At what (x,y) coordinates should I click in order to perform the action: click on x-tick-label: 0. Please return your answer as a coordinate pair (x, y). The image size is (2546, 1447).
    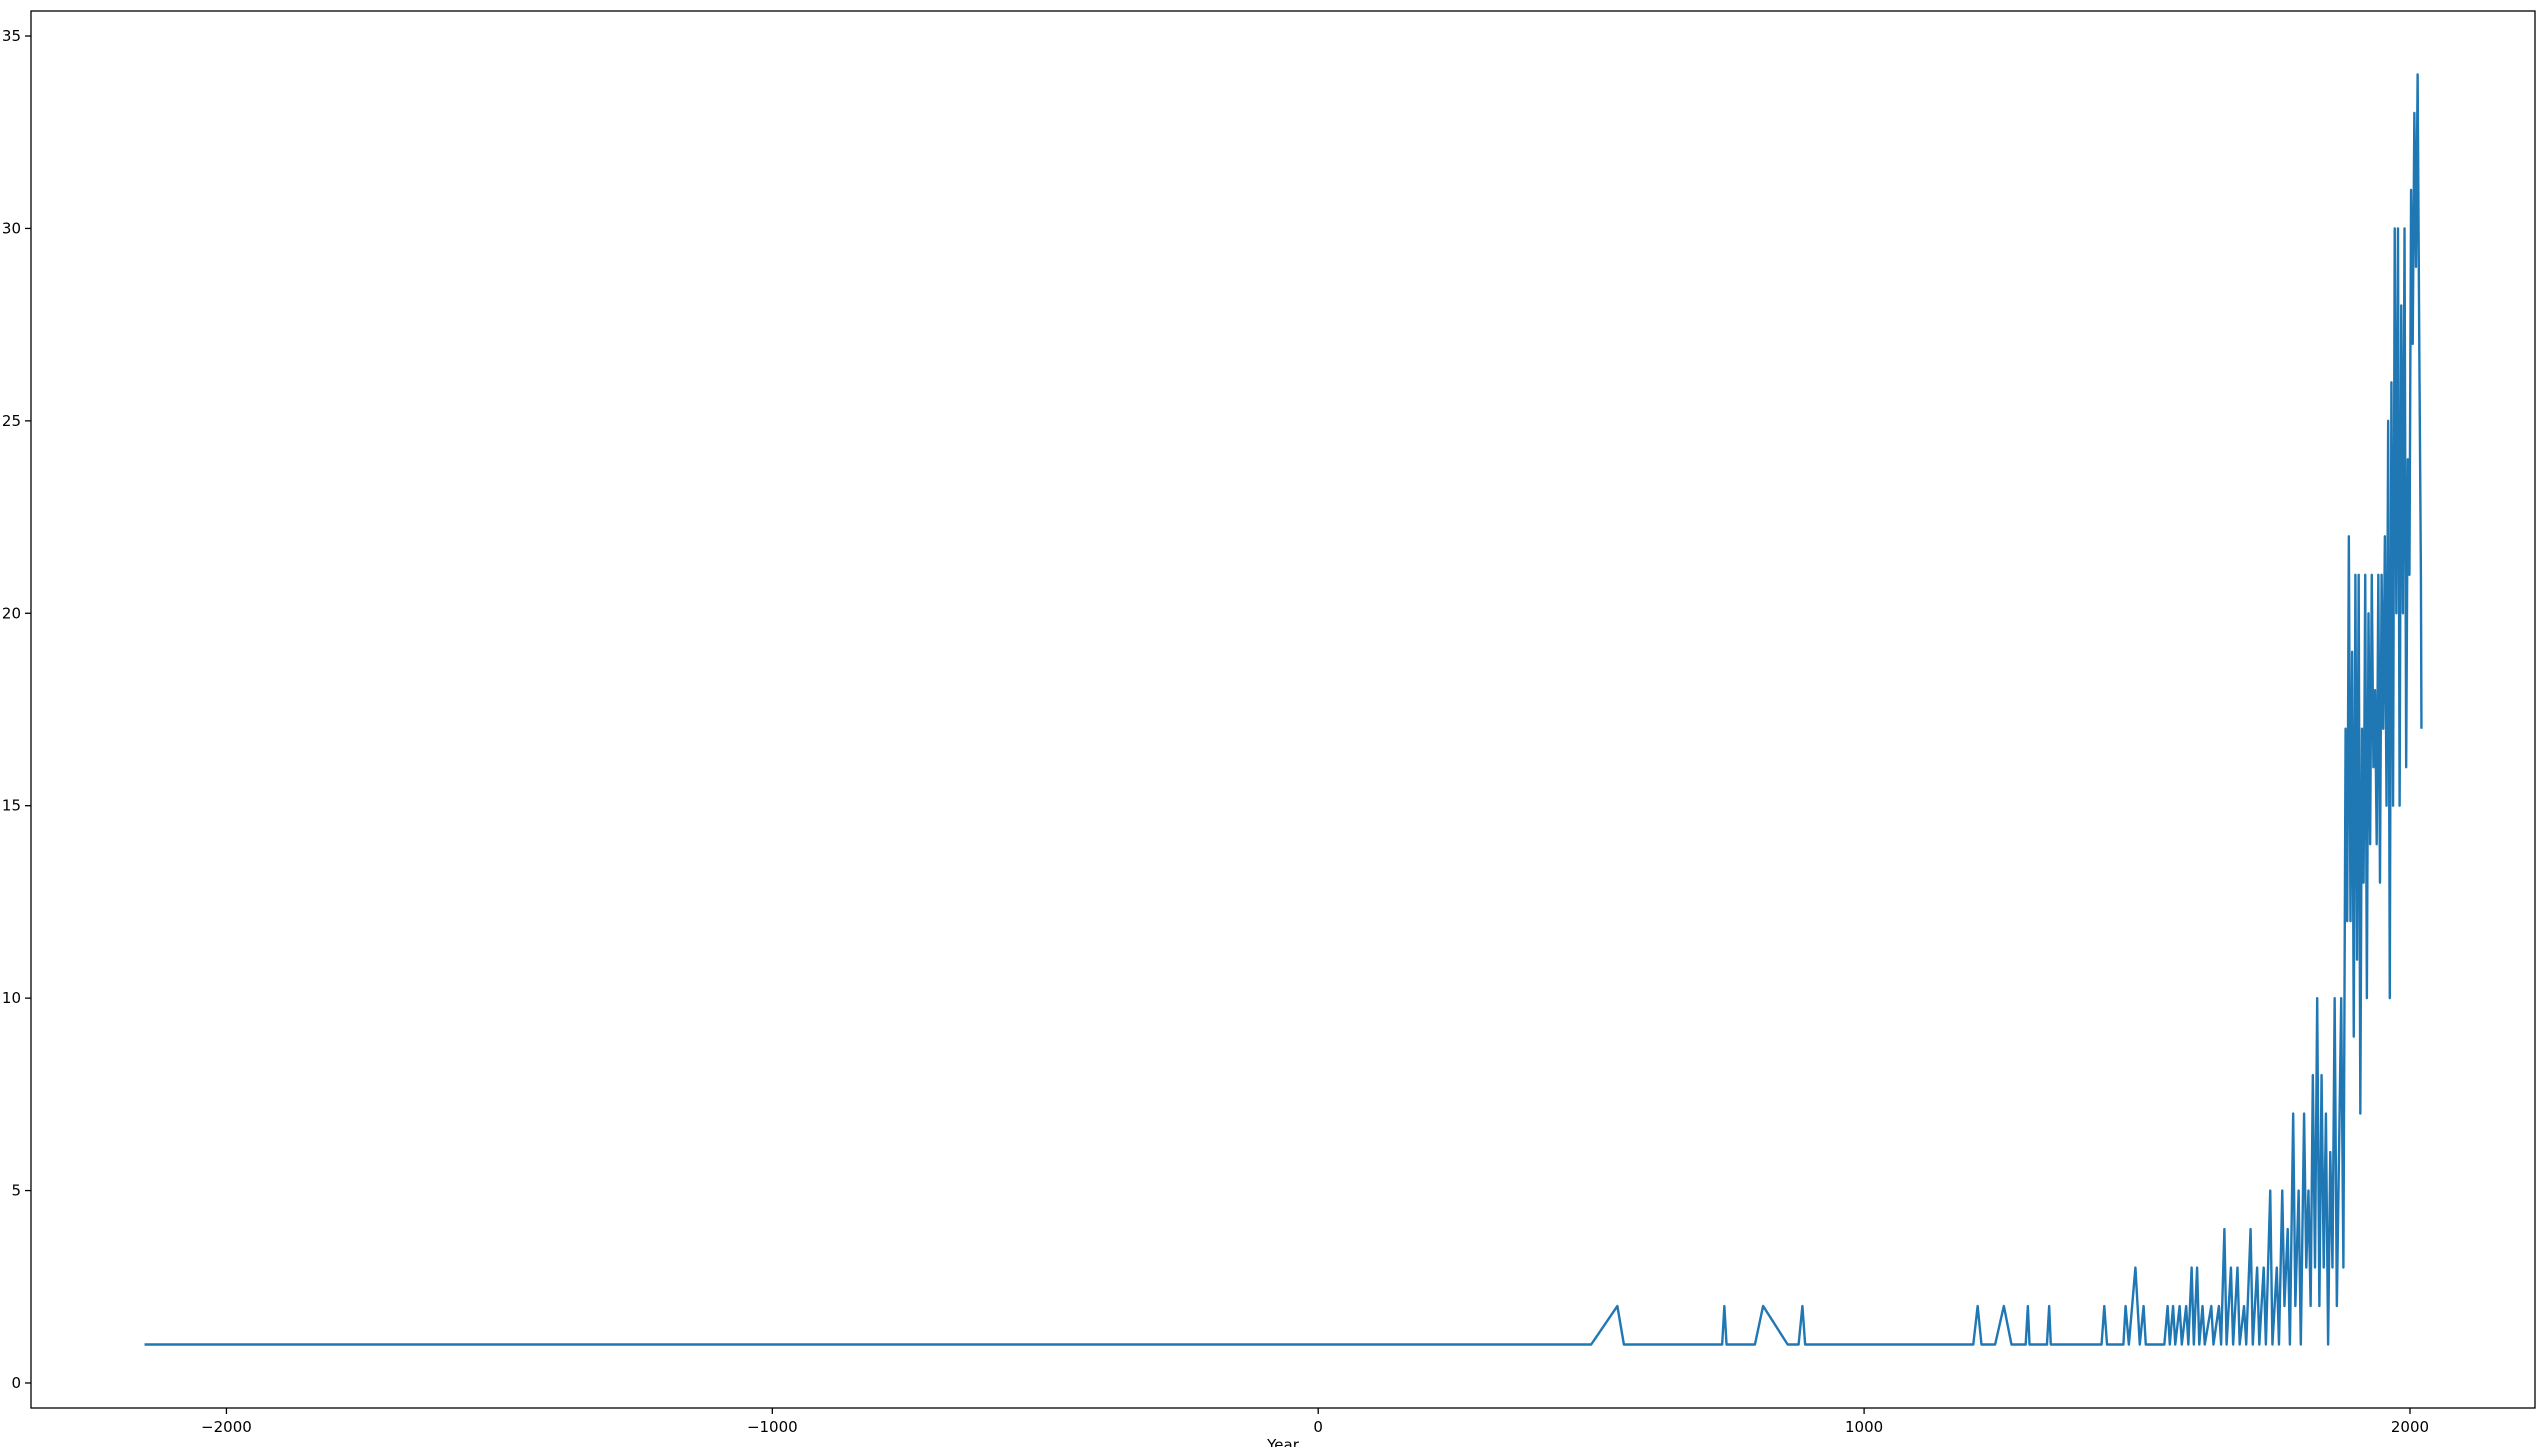
    Looking at the image, I should click on (1318, 1427).